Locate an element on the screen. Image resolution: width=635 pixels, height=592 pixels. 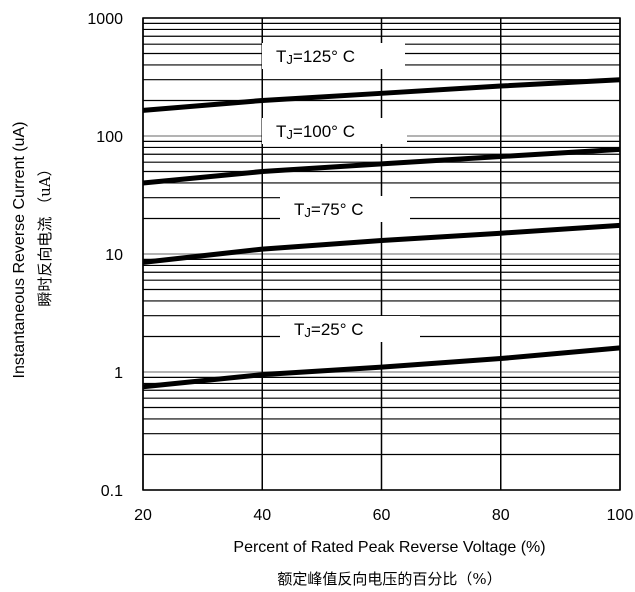
series-label-text: TJ=125° C is located at coordinates (315, 57).